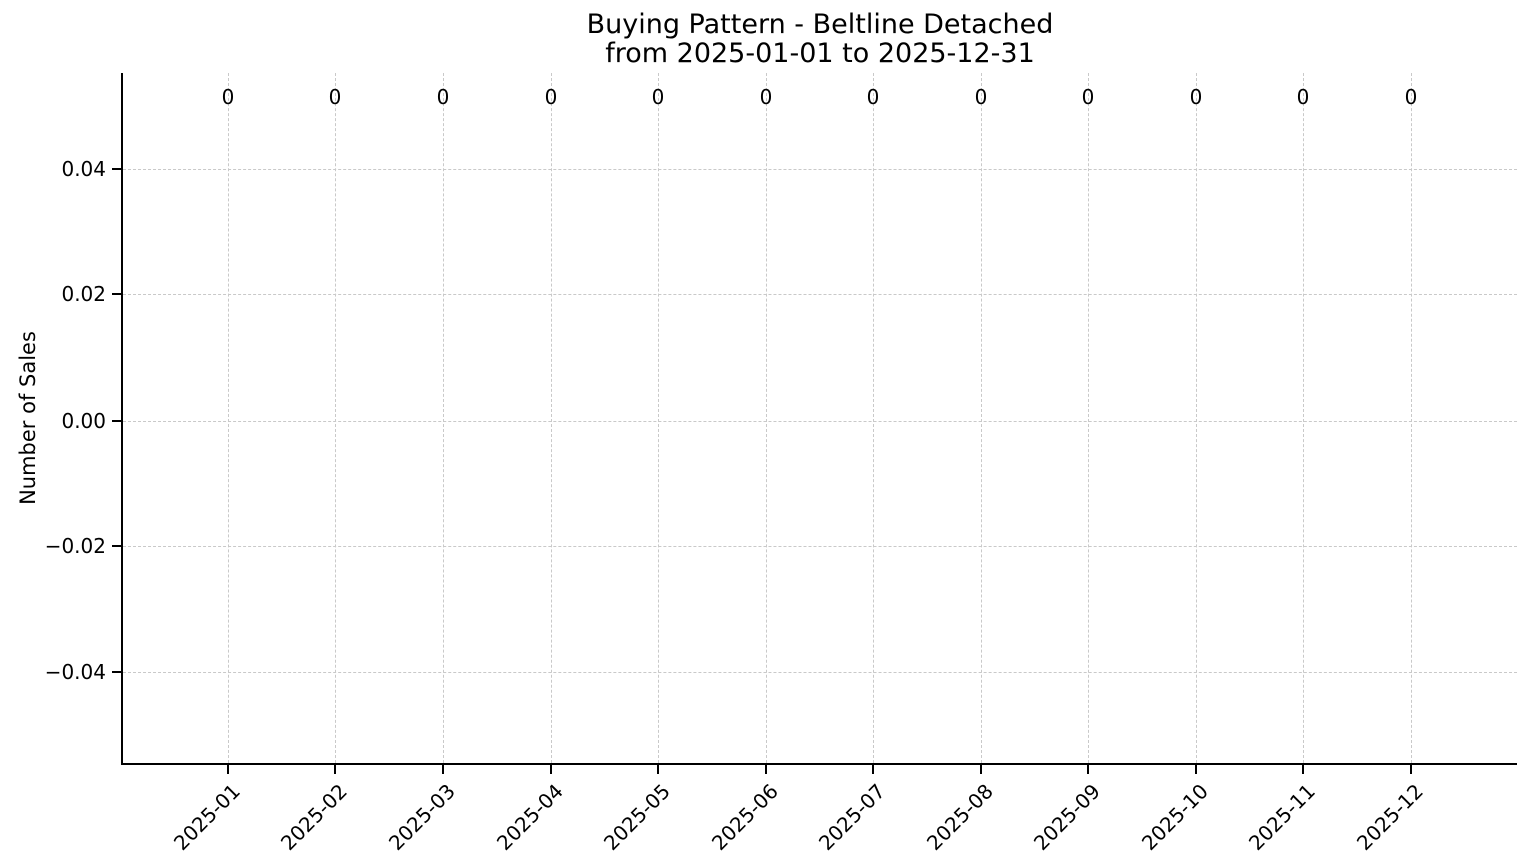 The width and height of the screenshot is (1531, 863). What do you see at coordinates (1281, 817) in the screenshot?
I see `x-tick-label: 2025-11` at bounding box center [1281, 817].